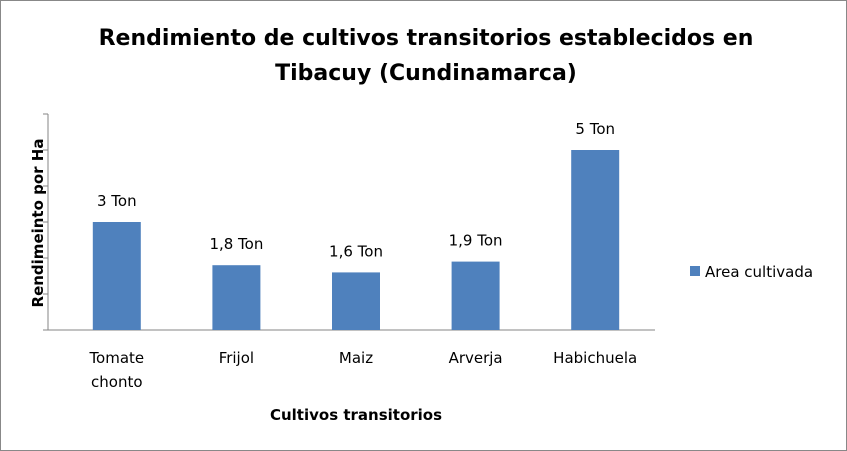 The width and height of the screenshot is (847, 451). Describe the element at coordinates (476, 241) in the screenshot. I see `value-label: 1,9 Ton` at that location.